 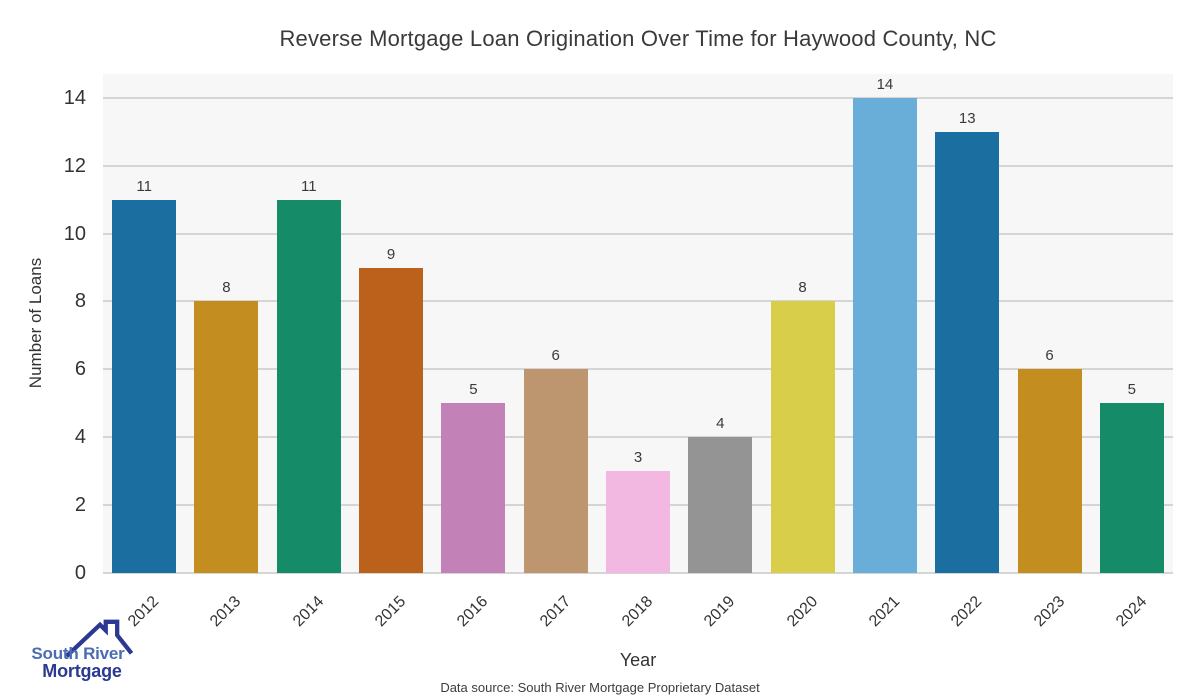 What do you see at coordinates (967, 352) in the screenshot?
I see `bar-2022` at bounding box center [967, 352].